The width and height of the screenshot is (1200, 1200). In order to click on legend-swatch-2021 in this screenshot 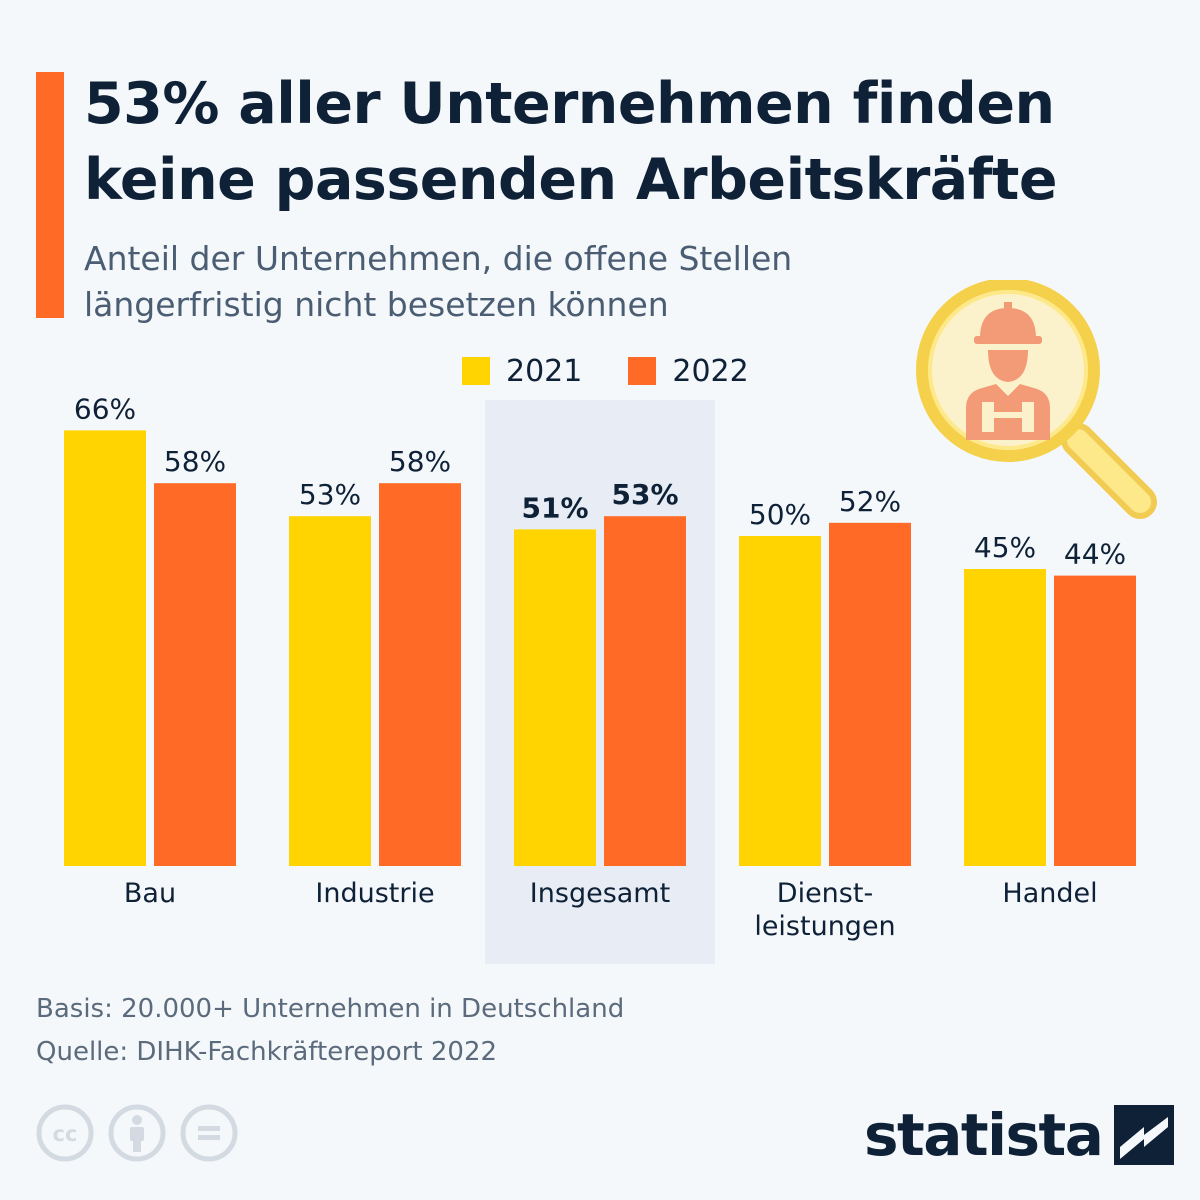, I will do `click(476, 371)`.